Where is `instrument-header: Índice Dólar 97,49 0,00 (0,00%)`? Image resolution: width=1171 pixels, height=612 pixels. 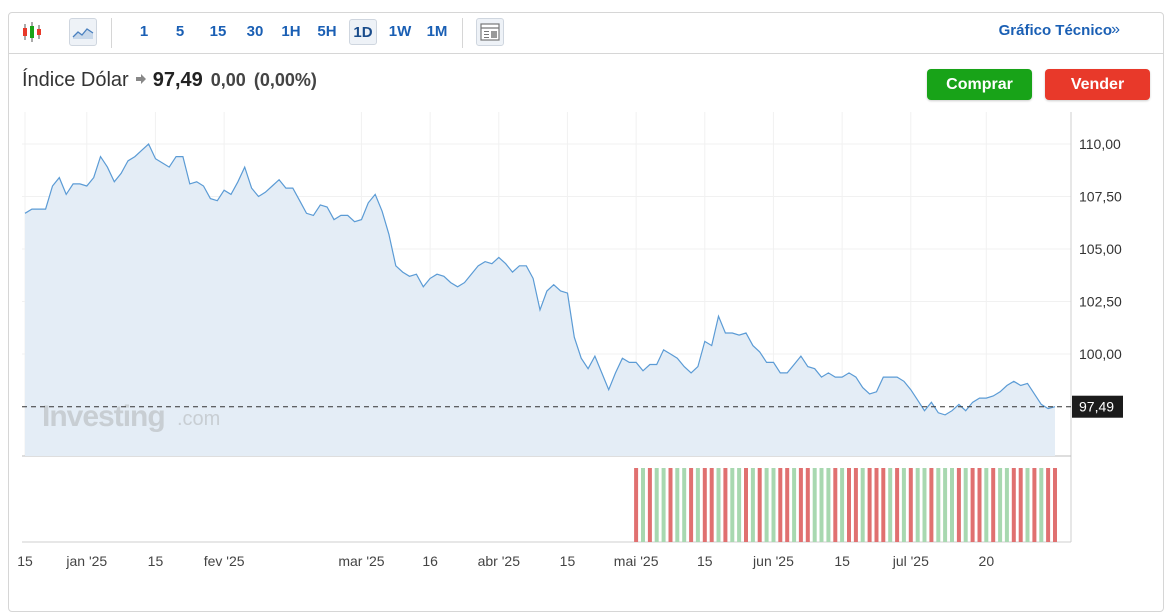
instrument-header: Índice Dólar 97,49 0,00 (0,00%) is located at coordinates (169, 80).